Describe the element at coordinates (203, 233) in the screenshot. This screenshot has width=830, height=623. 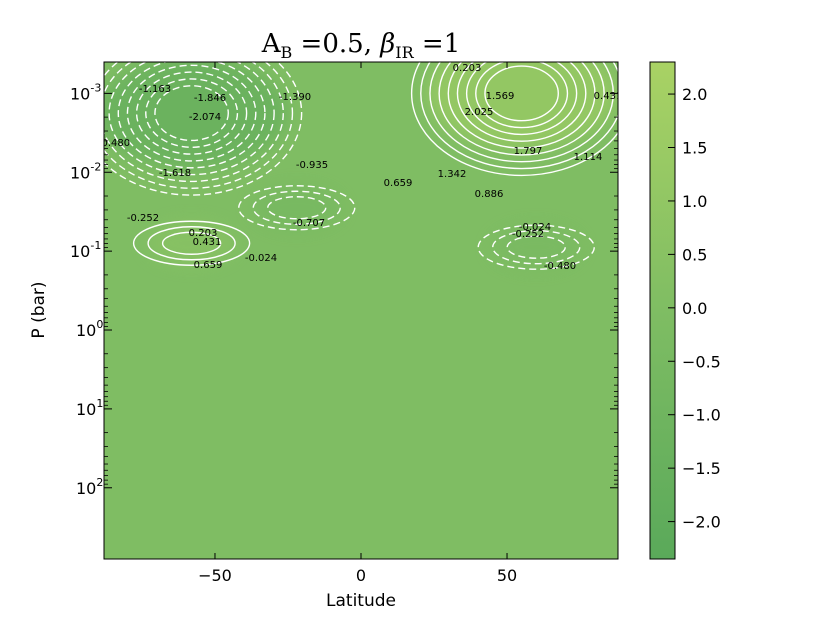
I see `contour-label-18: 0.203` at that location.